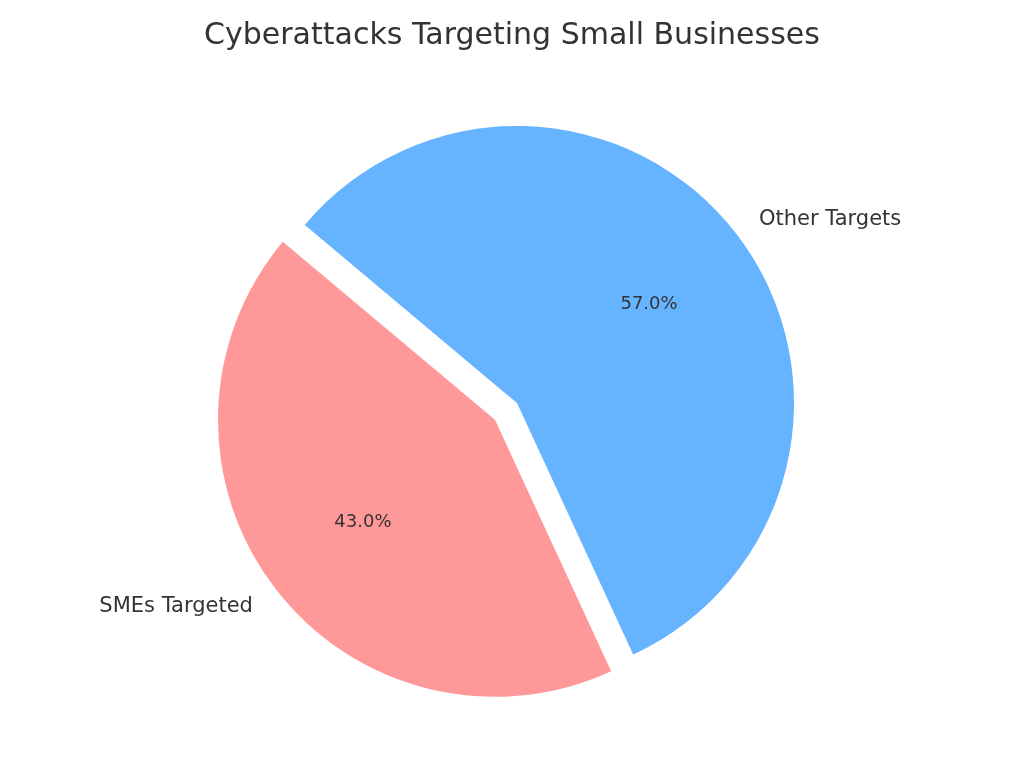 The image size is (1024, 758). Describe the element at coordinates (363, 521) in the screenshot. I see `data-label: 43.0%` at that location.